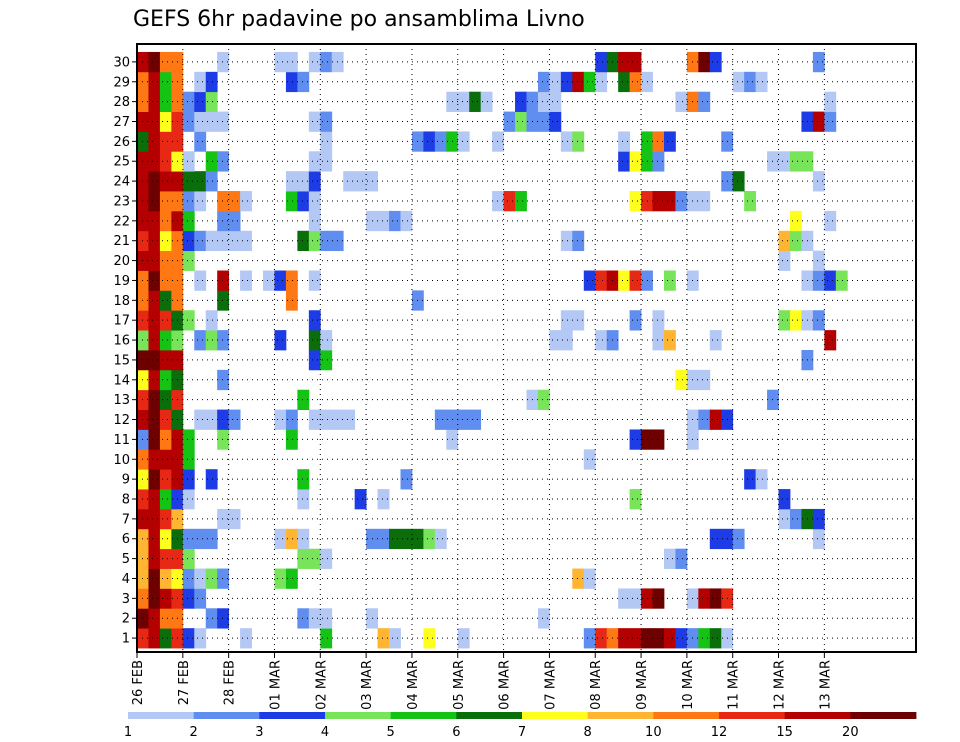  I want to click on colorbar-label: 10, so click(653, 732).